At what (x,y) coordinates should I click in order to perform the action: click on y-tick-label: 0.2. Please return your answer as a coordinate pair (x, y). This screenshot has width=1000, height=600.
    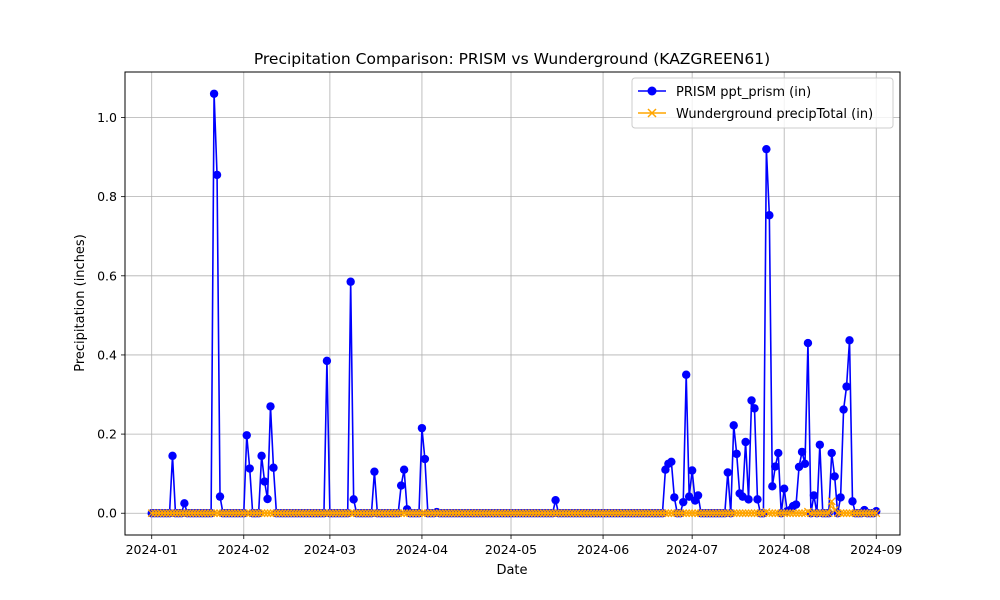
    Looking at the image, I should click on (107, 434).